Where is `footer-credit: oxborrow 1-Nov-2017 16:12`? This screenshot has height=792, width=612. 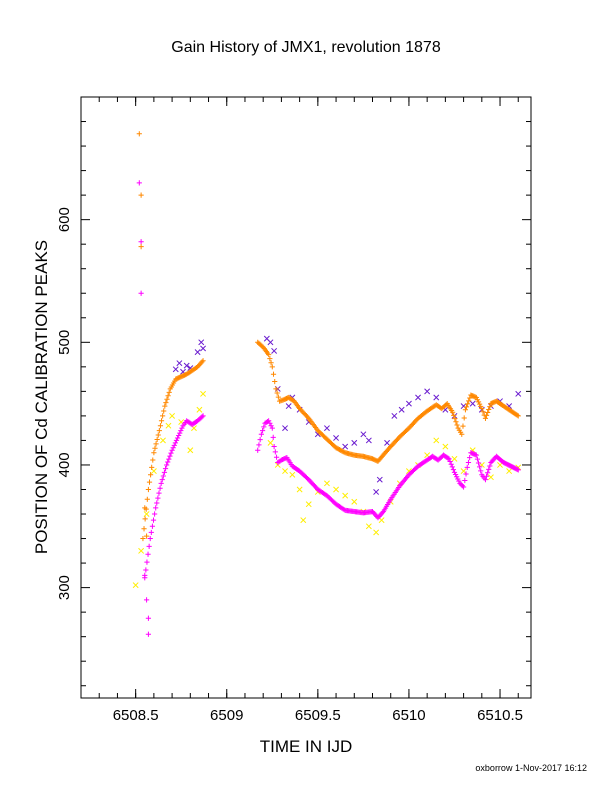
footer-credit: oxborrow 1-Nov-2017 16:12 is located at coordinates (531, 768).